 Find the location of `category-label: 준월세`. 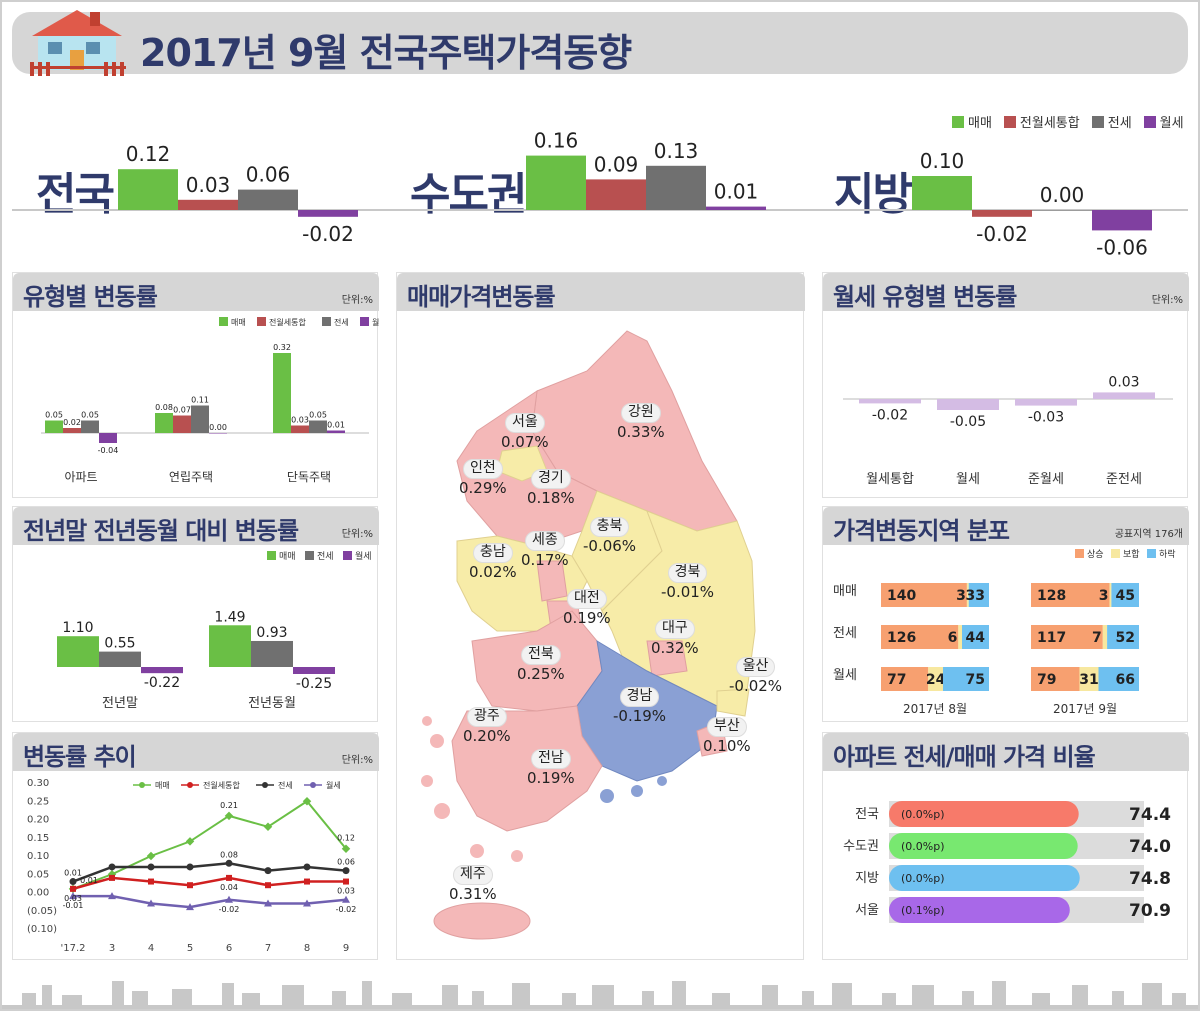

category-label: 준월세 is located at coordinates (1046, 479).